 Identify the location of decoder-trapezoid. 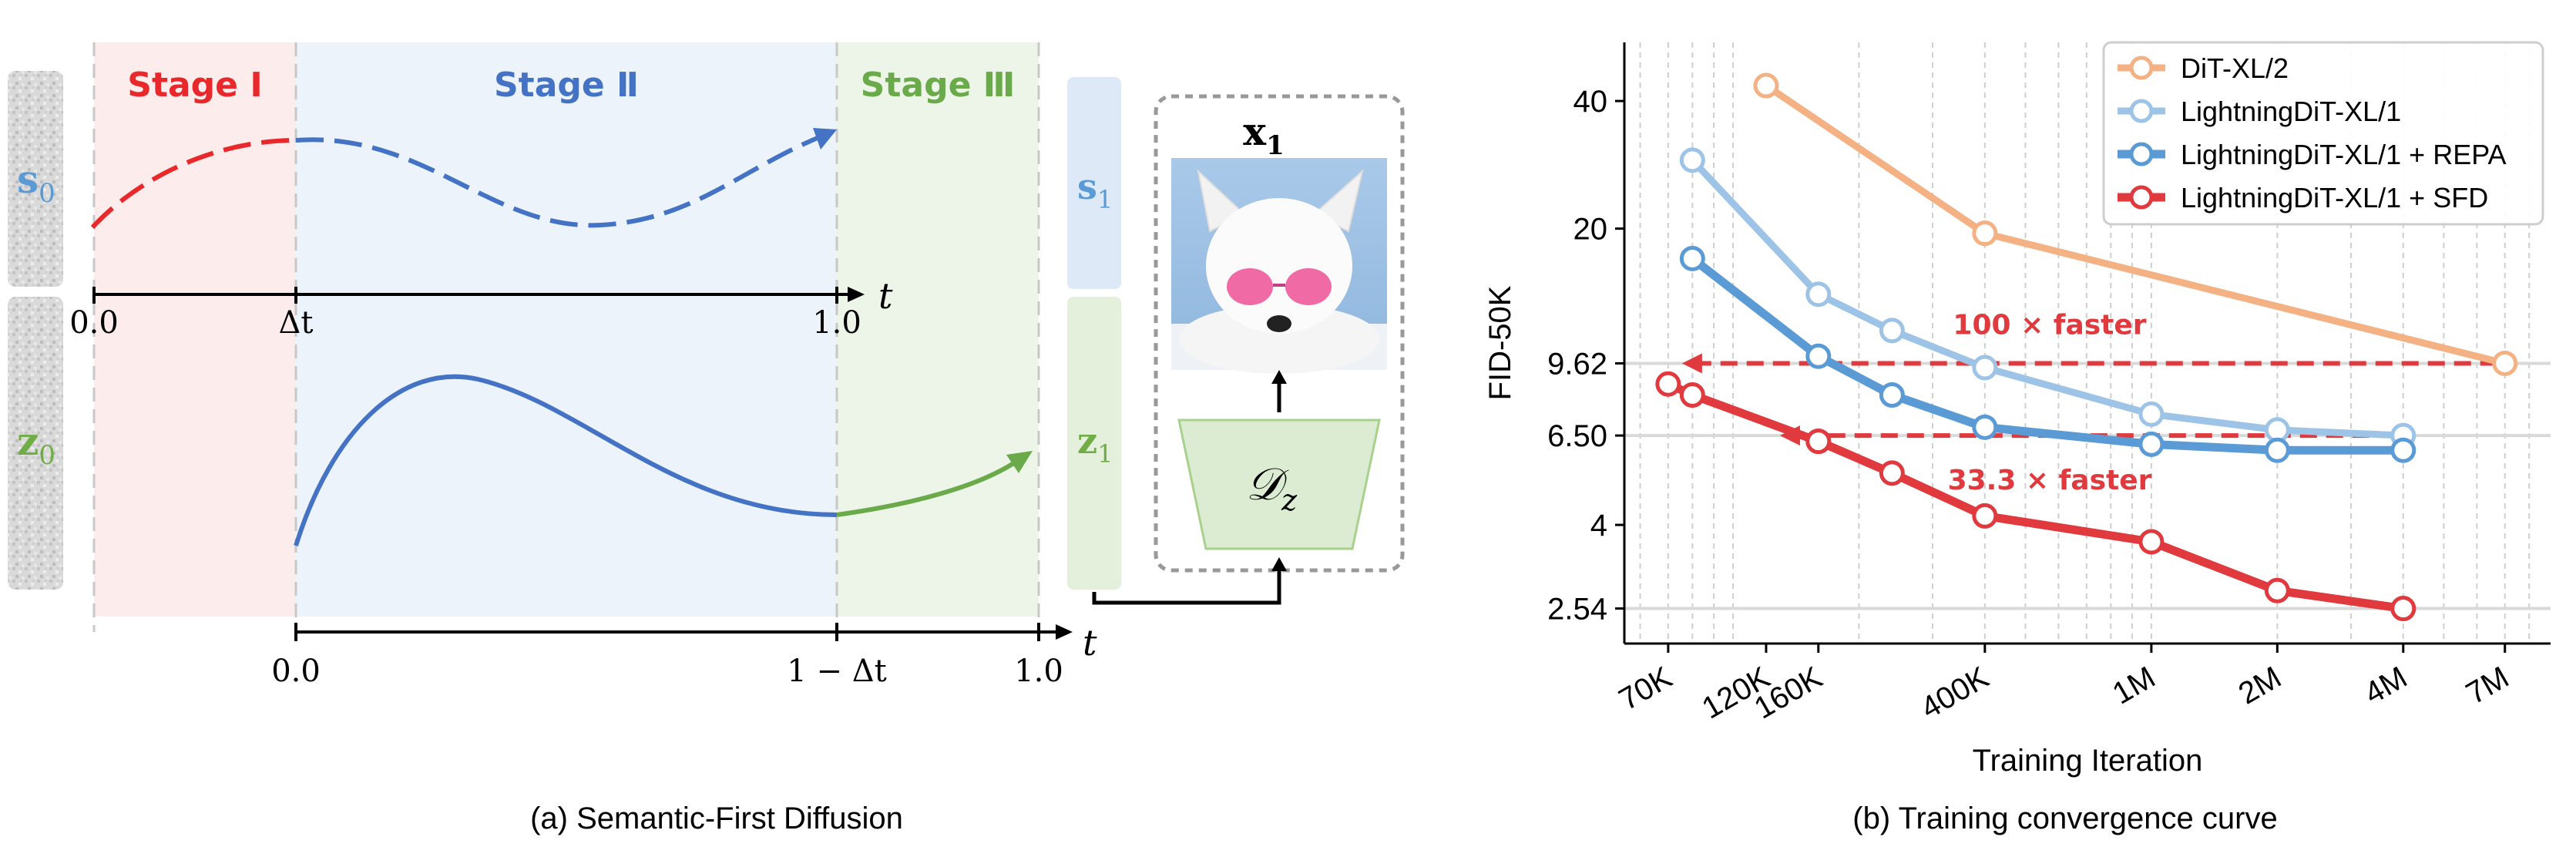
(1279, 484).